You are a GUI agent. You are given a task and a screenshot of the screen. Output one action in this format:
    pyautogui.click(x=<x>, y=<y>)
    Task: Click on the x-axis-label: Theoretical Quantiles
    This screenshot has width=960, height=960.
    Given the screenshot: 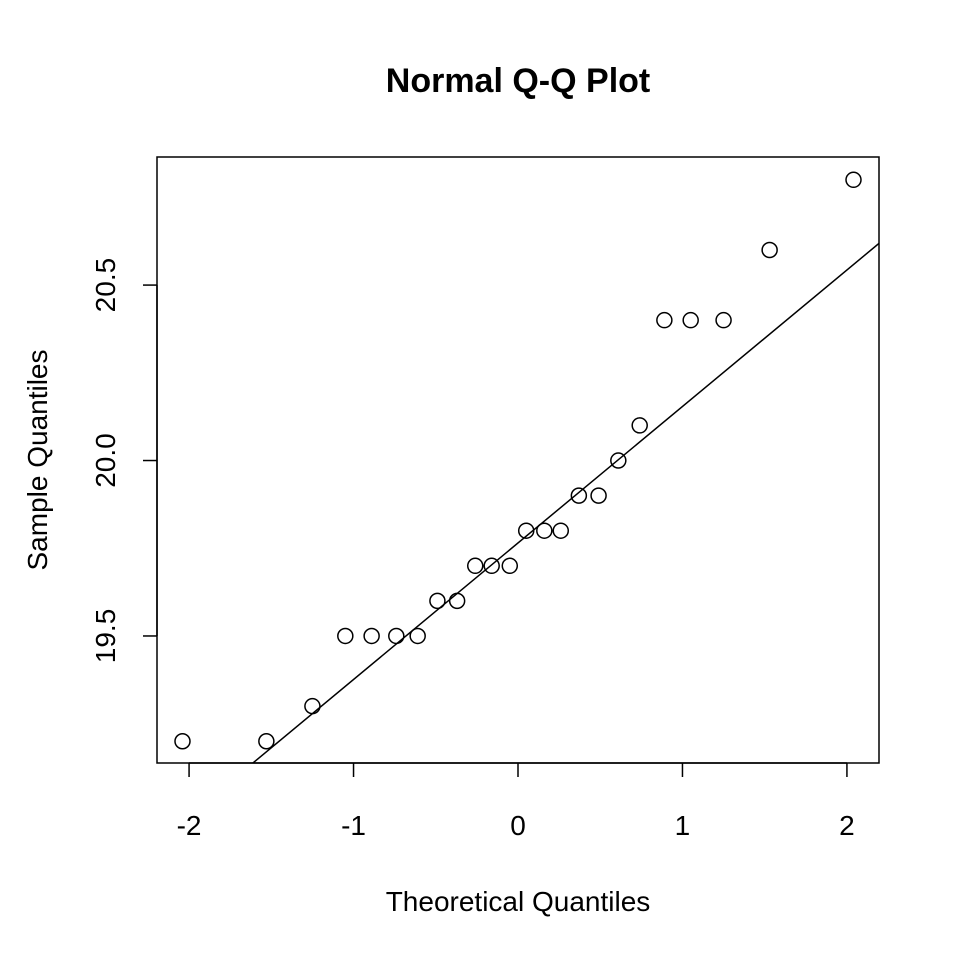 What is the action you would take?
    pyautogui.click(x=518, y=901)
    